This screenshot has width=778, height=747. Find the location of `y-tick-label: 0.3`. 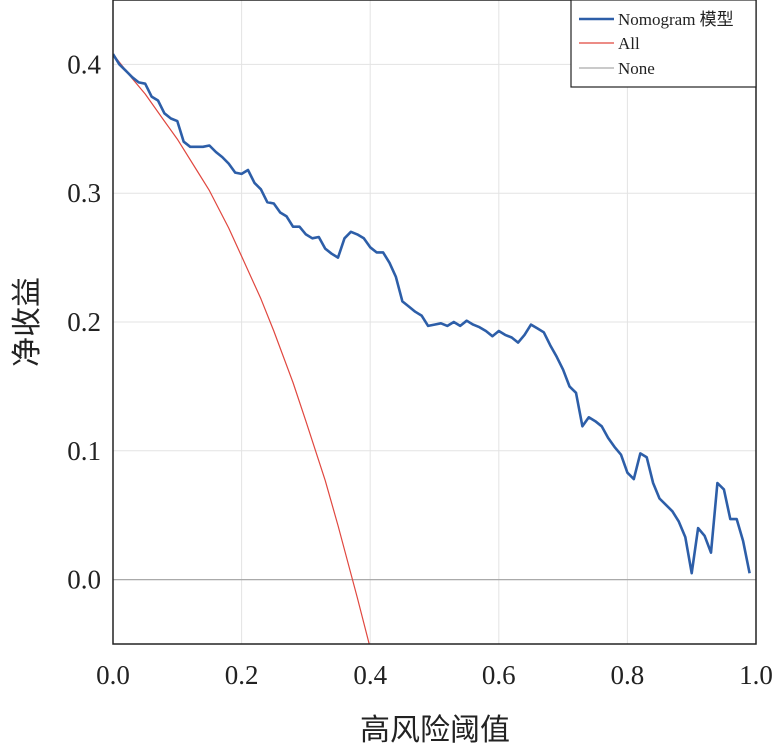

y-tick-label: 0.3 is located at coordinates (84, 193).